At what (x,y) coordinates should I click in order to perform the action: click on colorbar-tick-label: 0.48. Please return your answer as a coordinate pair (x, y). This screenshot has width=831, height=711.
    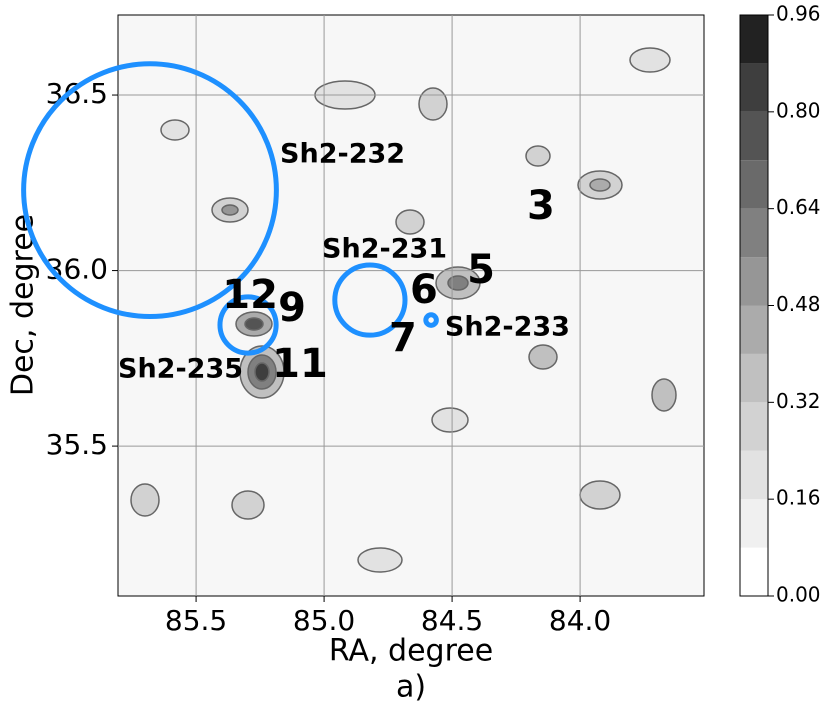
    Looking at the image, I should click on (798, 304).